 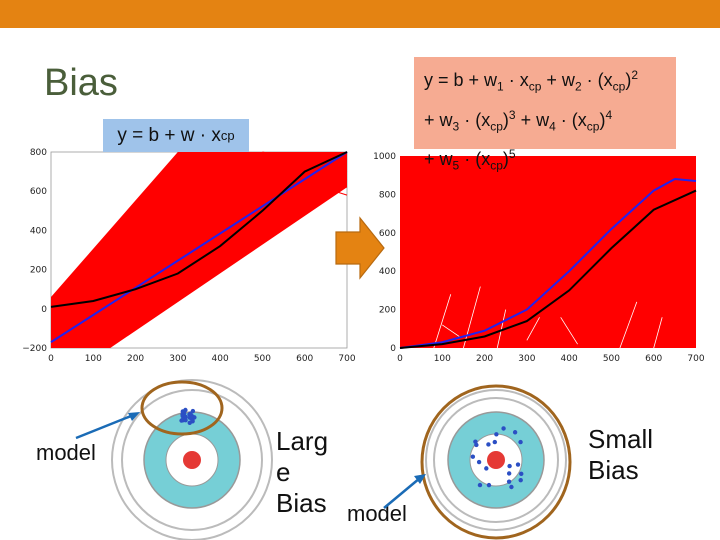 What do you see at coordinates (34, 349) in the screenshot?
I see `y-tick-label: −200` at bounding box center [34, 349].